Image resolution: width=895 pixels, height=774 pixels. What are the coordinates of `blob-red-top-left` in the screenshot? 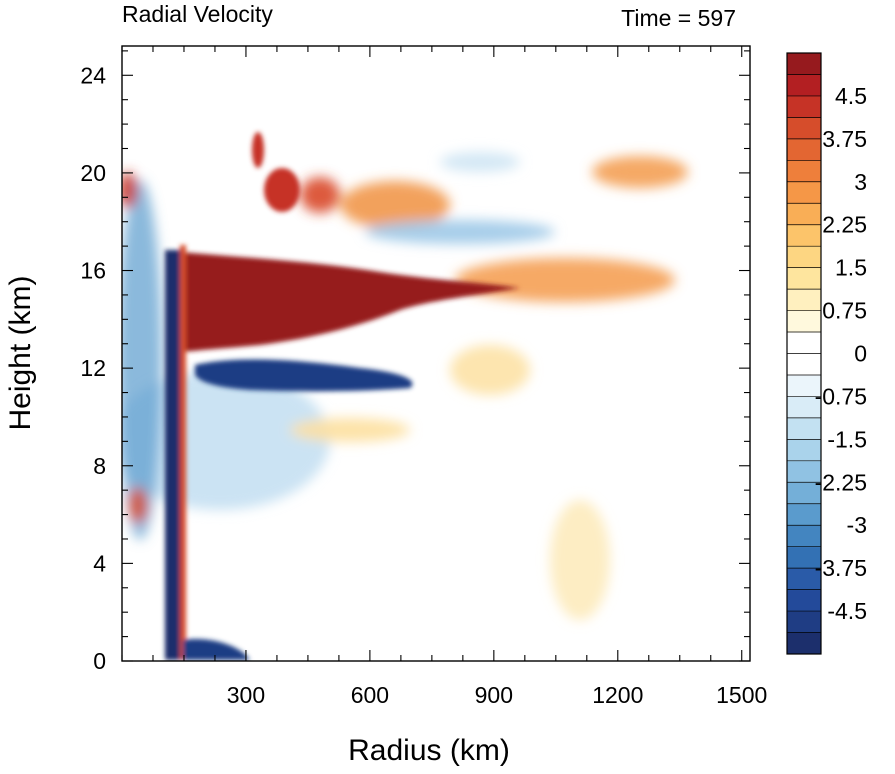 It's located at (282, 190).